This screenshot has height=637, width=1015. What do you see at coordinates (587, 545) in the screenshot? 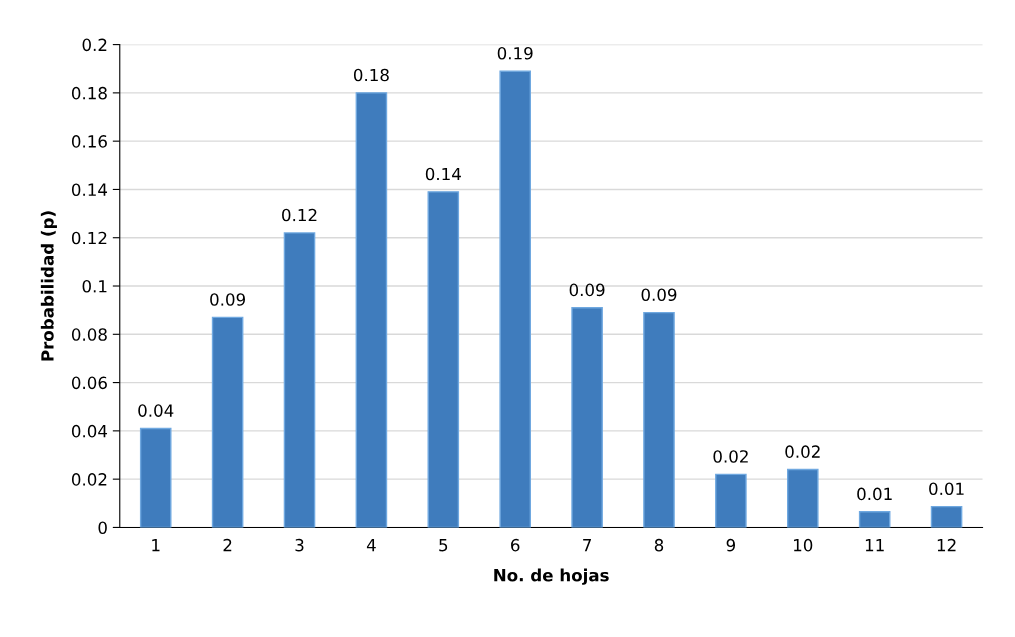
I see `x-tick-label: 7` at bounding box center [587, 545].